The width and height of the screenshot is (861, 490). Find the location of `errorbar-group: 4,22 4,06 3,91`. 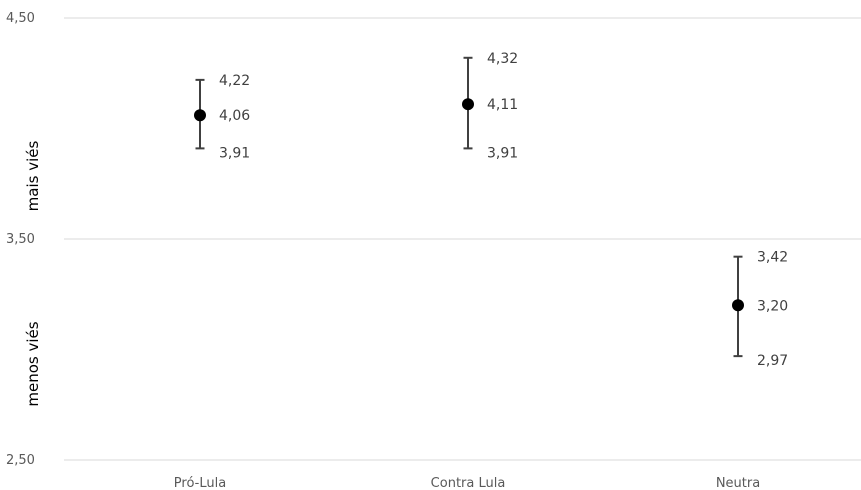

errorbar-group: 4,22 4,06 3,91 is located at coordinates (222, 117).